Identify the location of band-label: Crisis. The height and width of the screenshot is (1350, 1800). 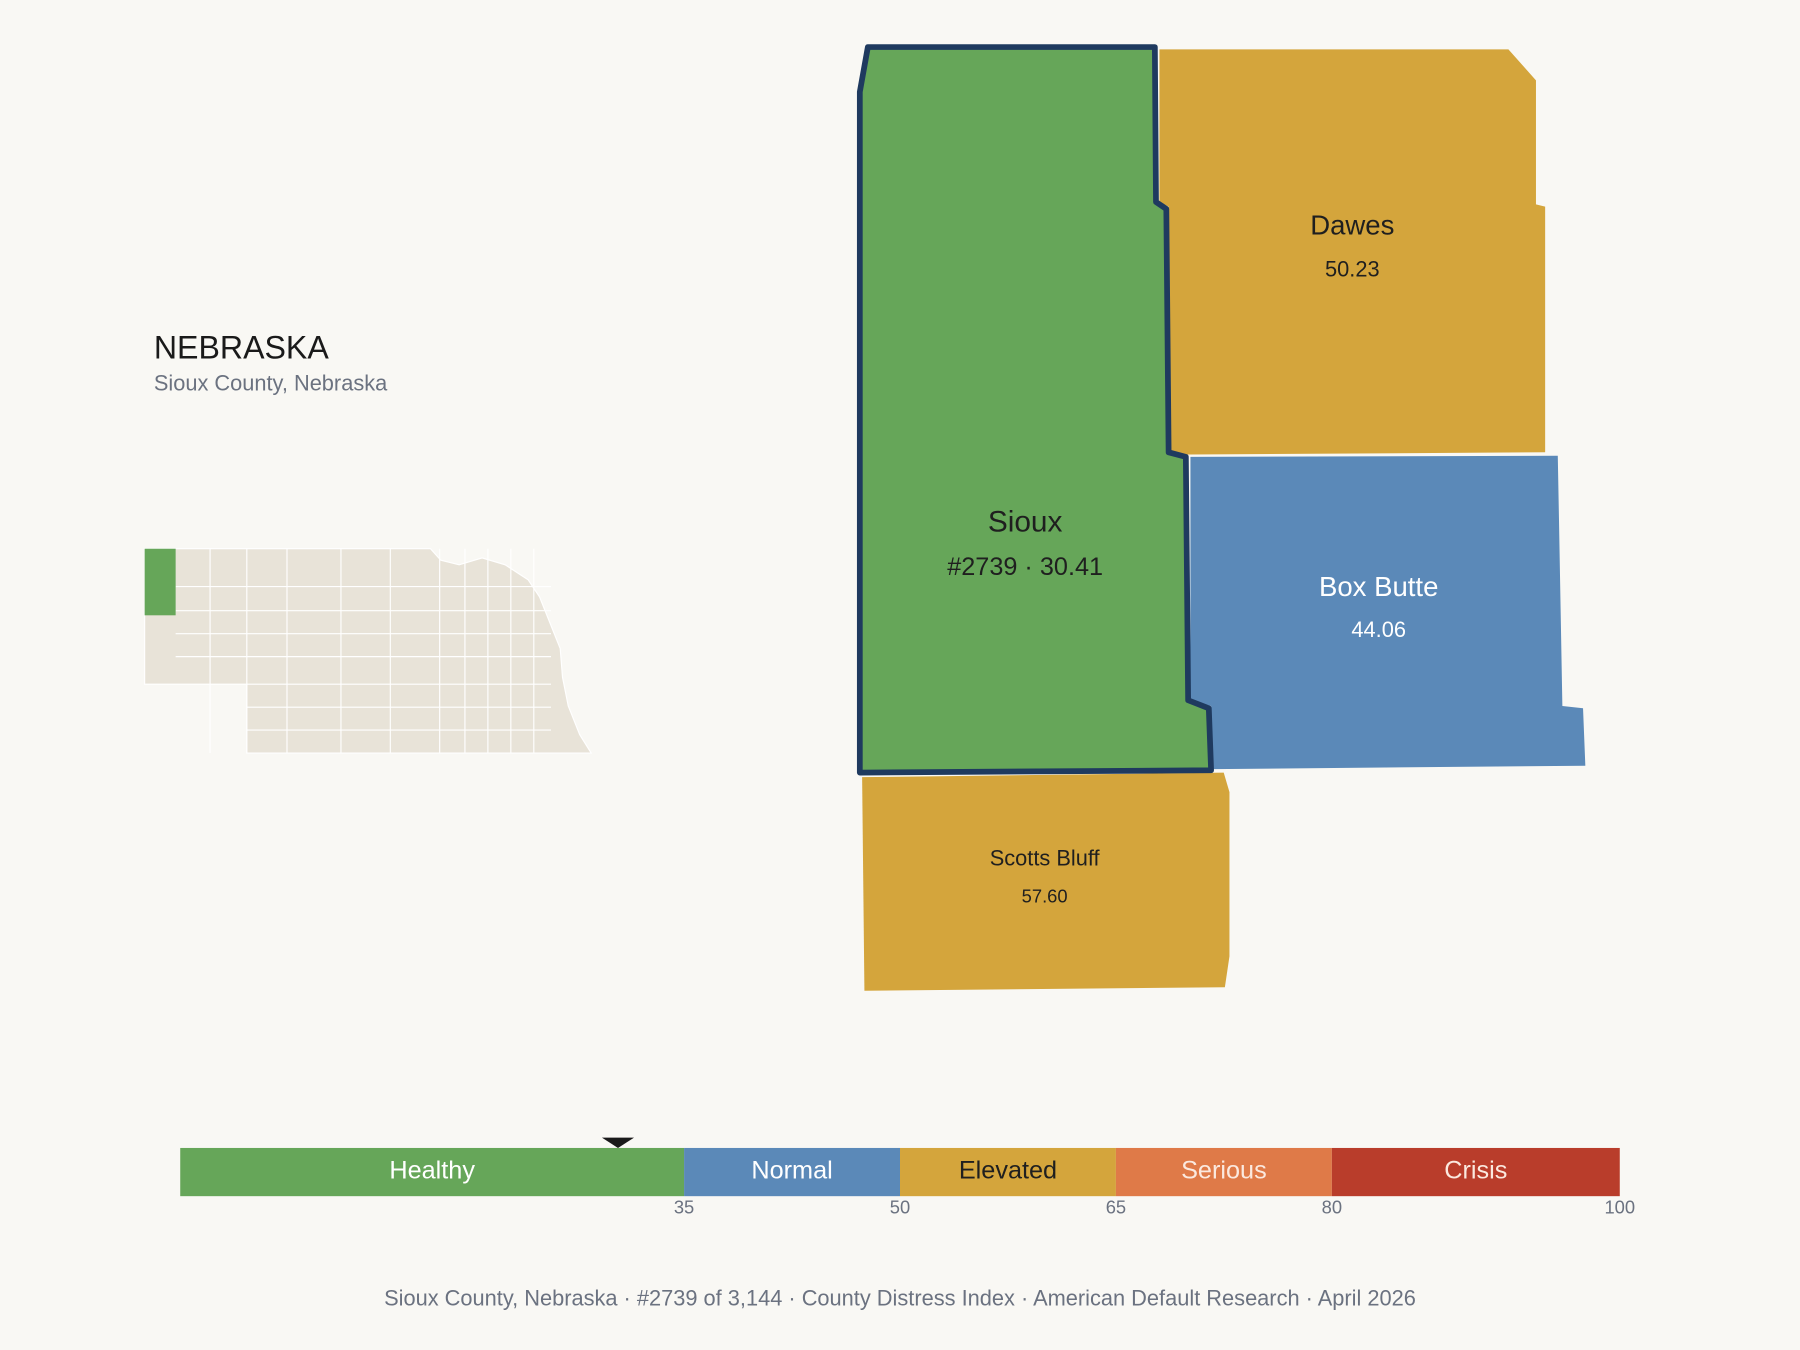
(1475, 1171).